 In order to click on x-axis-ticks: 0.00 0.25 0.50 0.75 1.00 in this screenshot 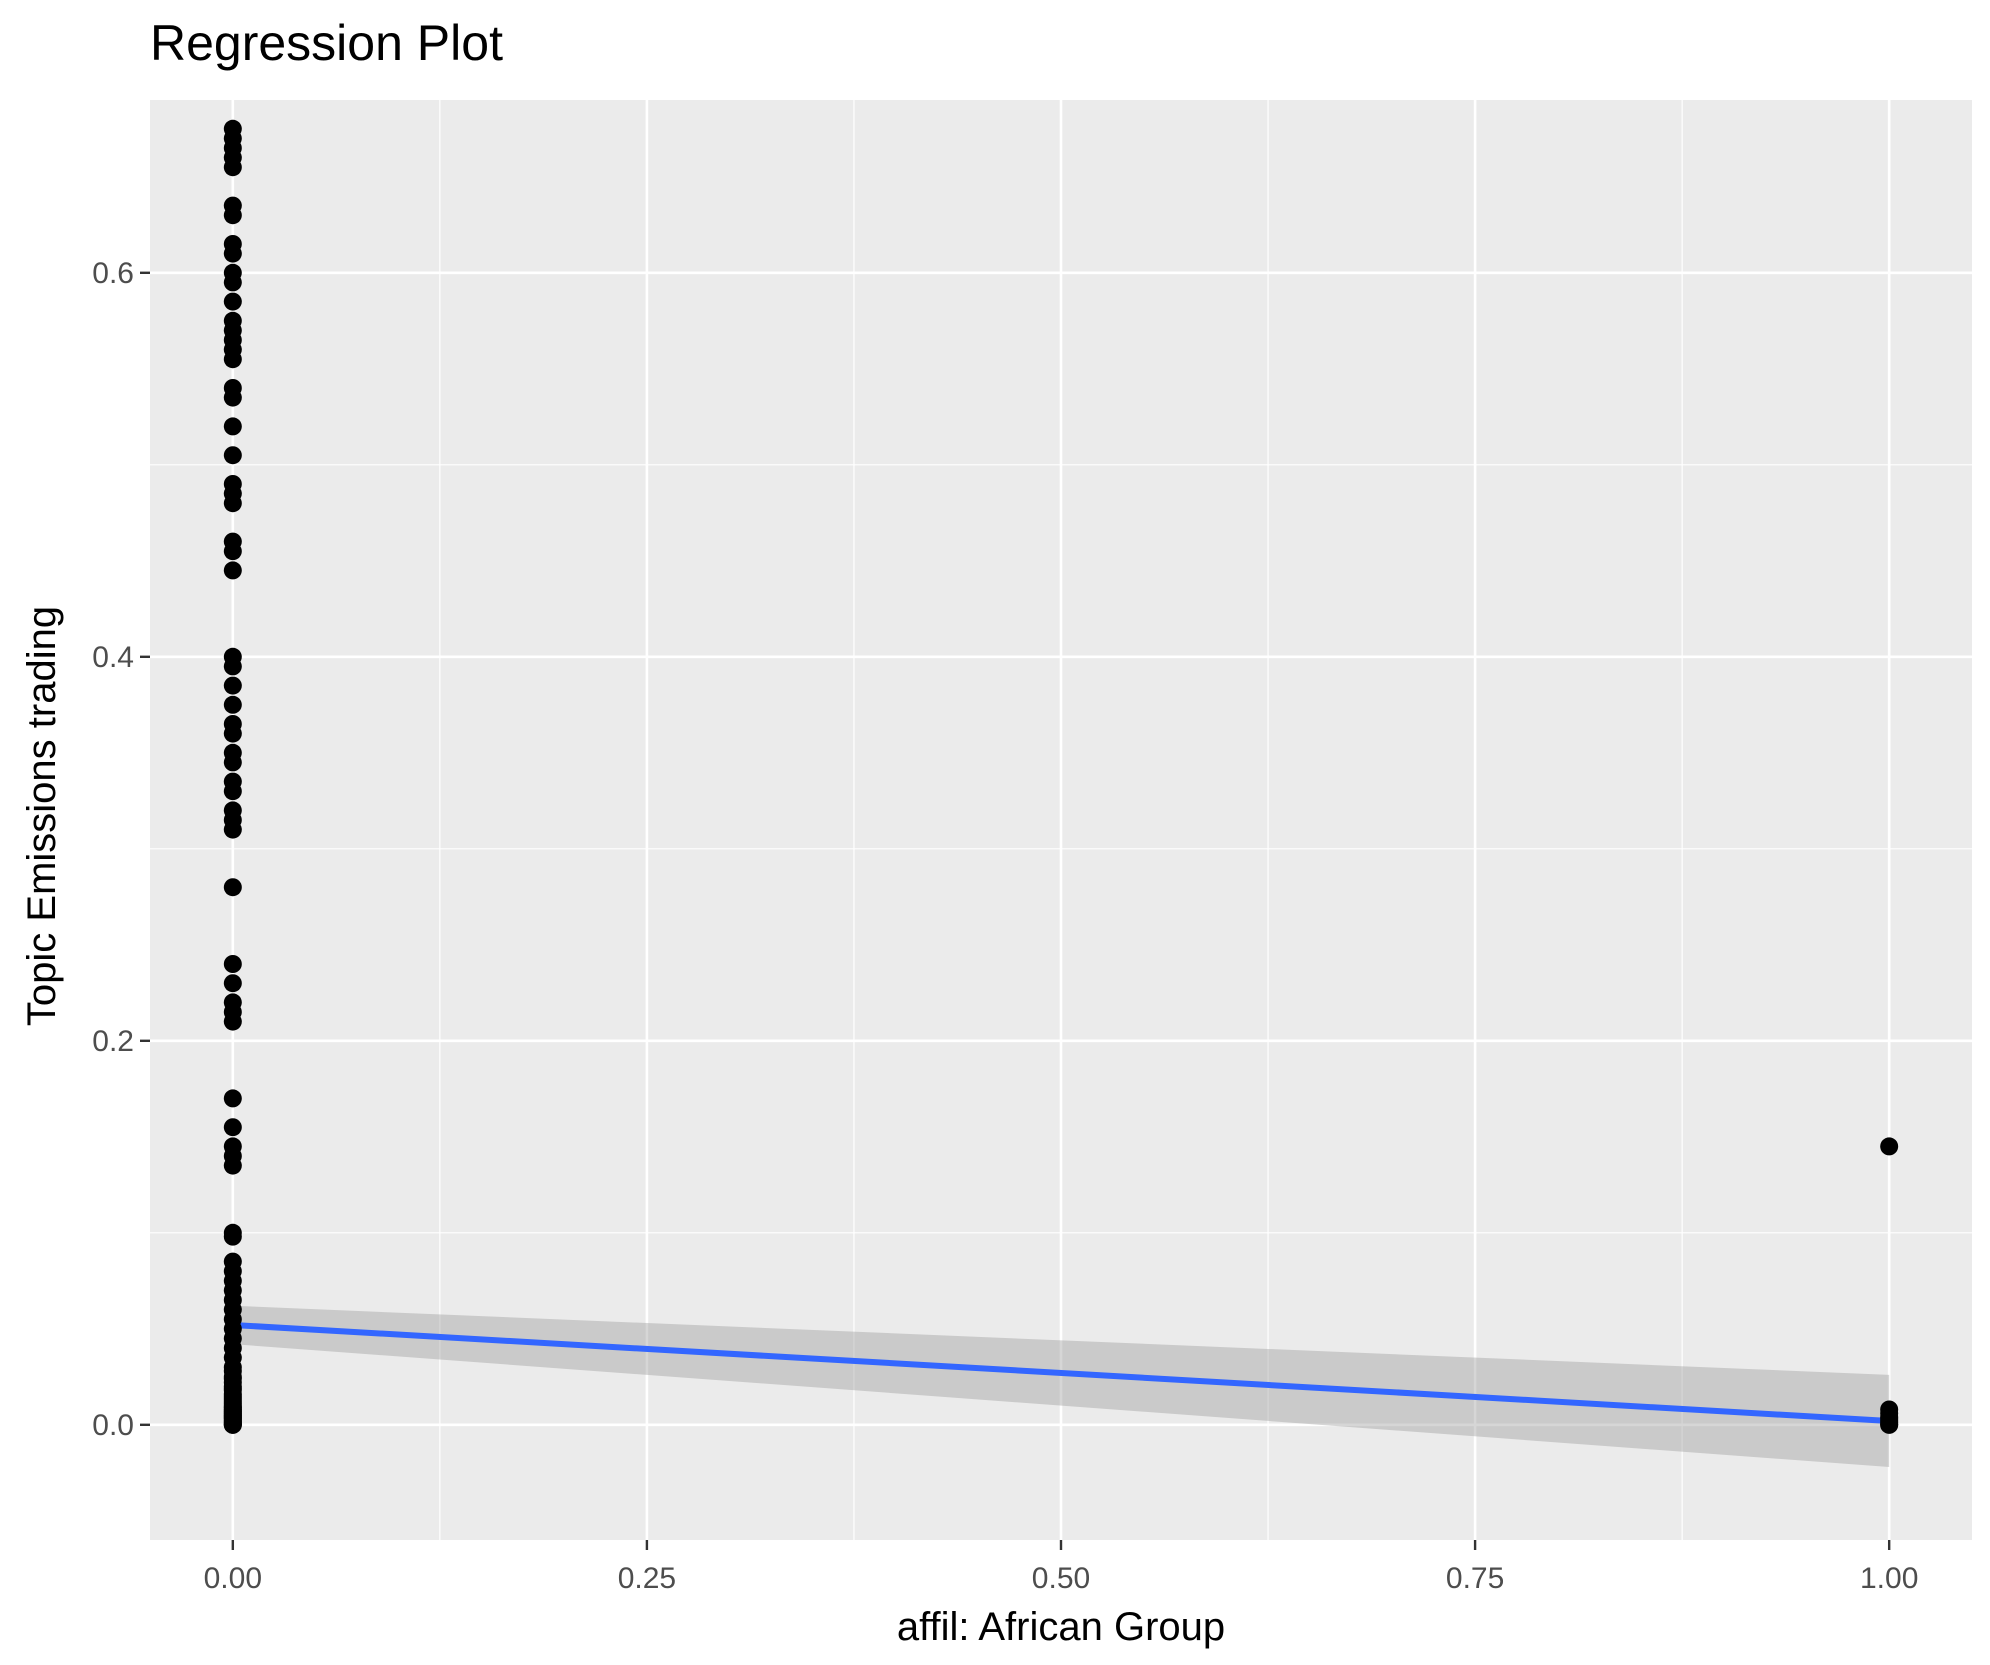, I will do `click(1061, 1567)`.